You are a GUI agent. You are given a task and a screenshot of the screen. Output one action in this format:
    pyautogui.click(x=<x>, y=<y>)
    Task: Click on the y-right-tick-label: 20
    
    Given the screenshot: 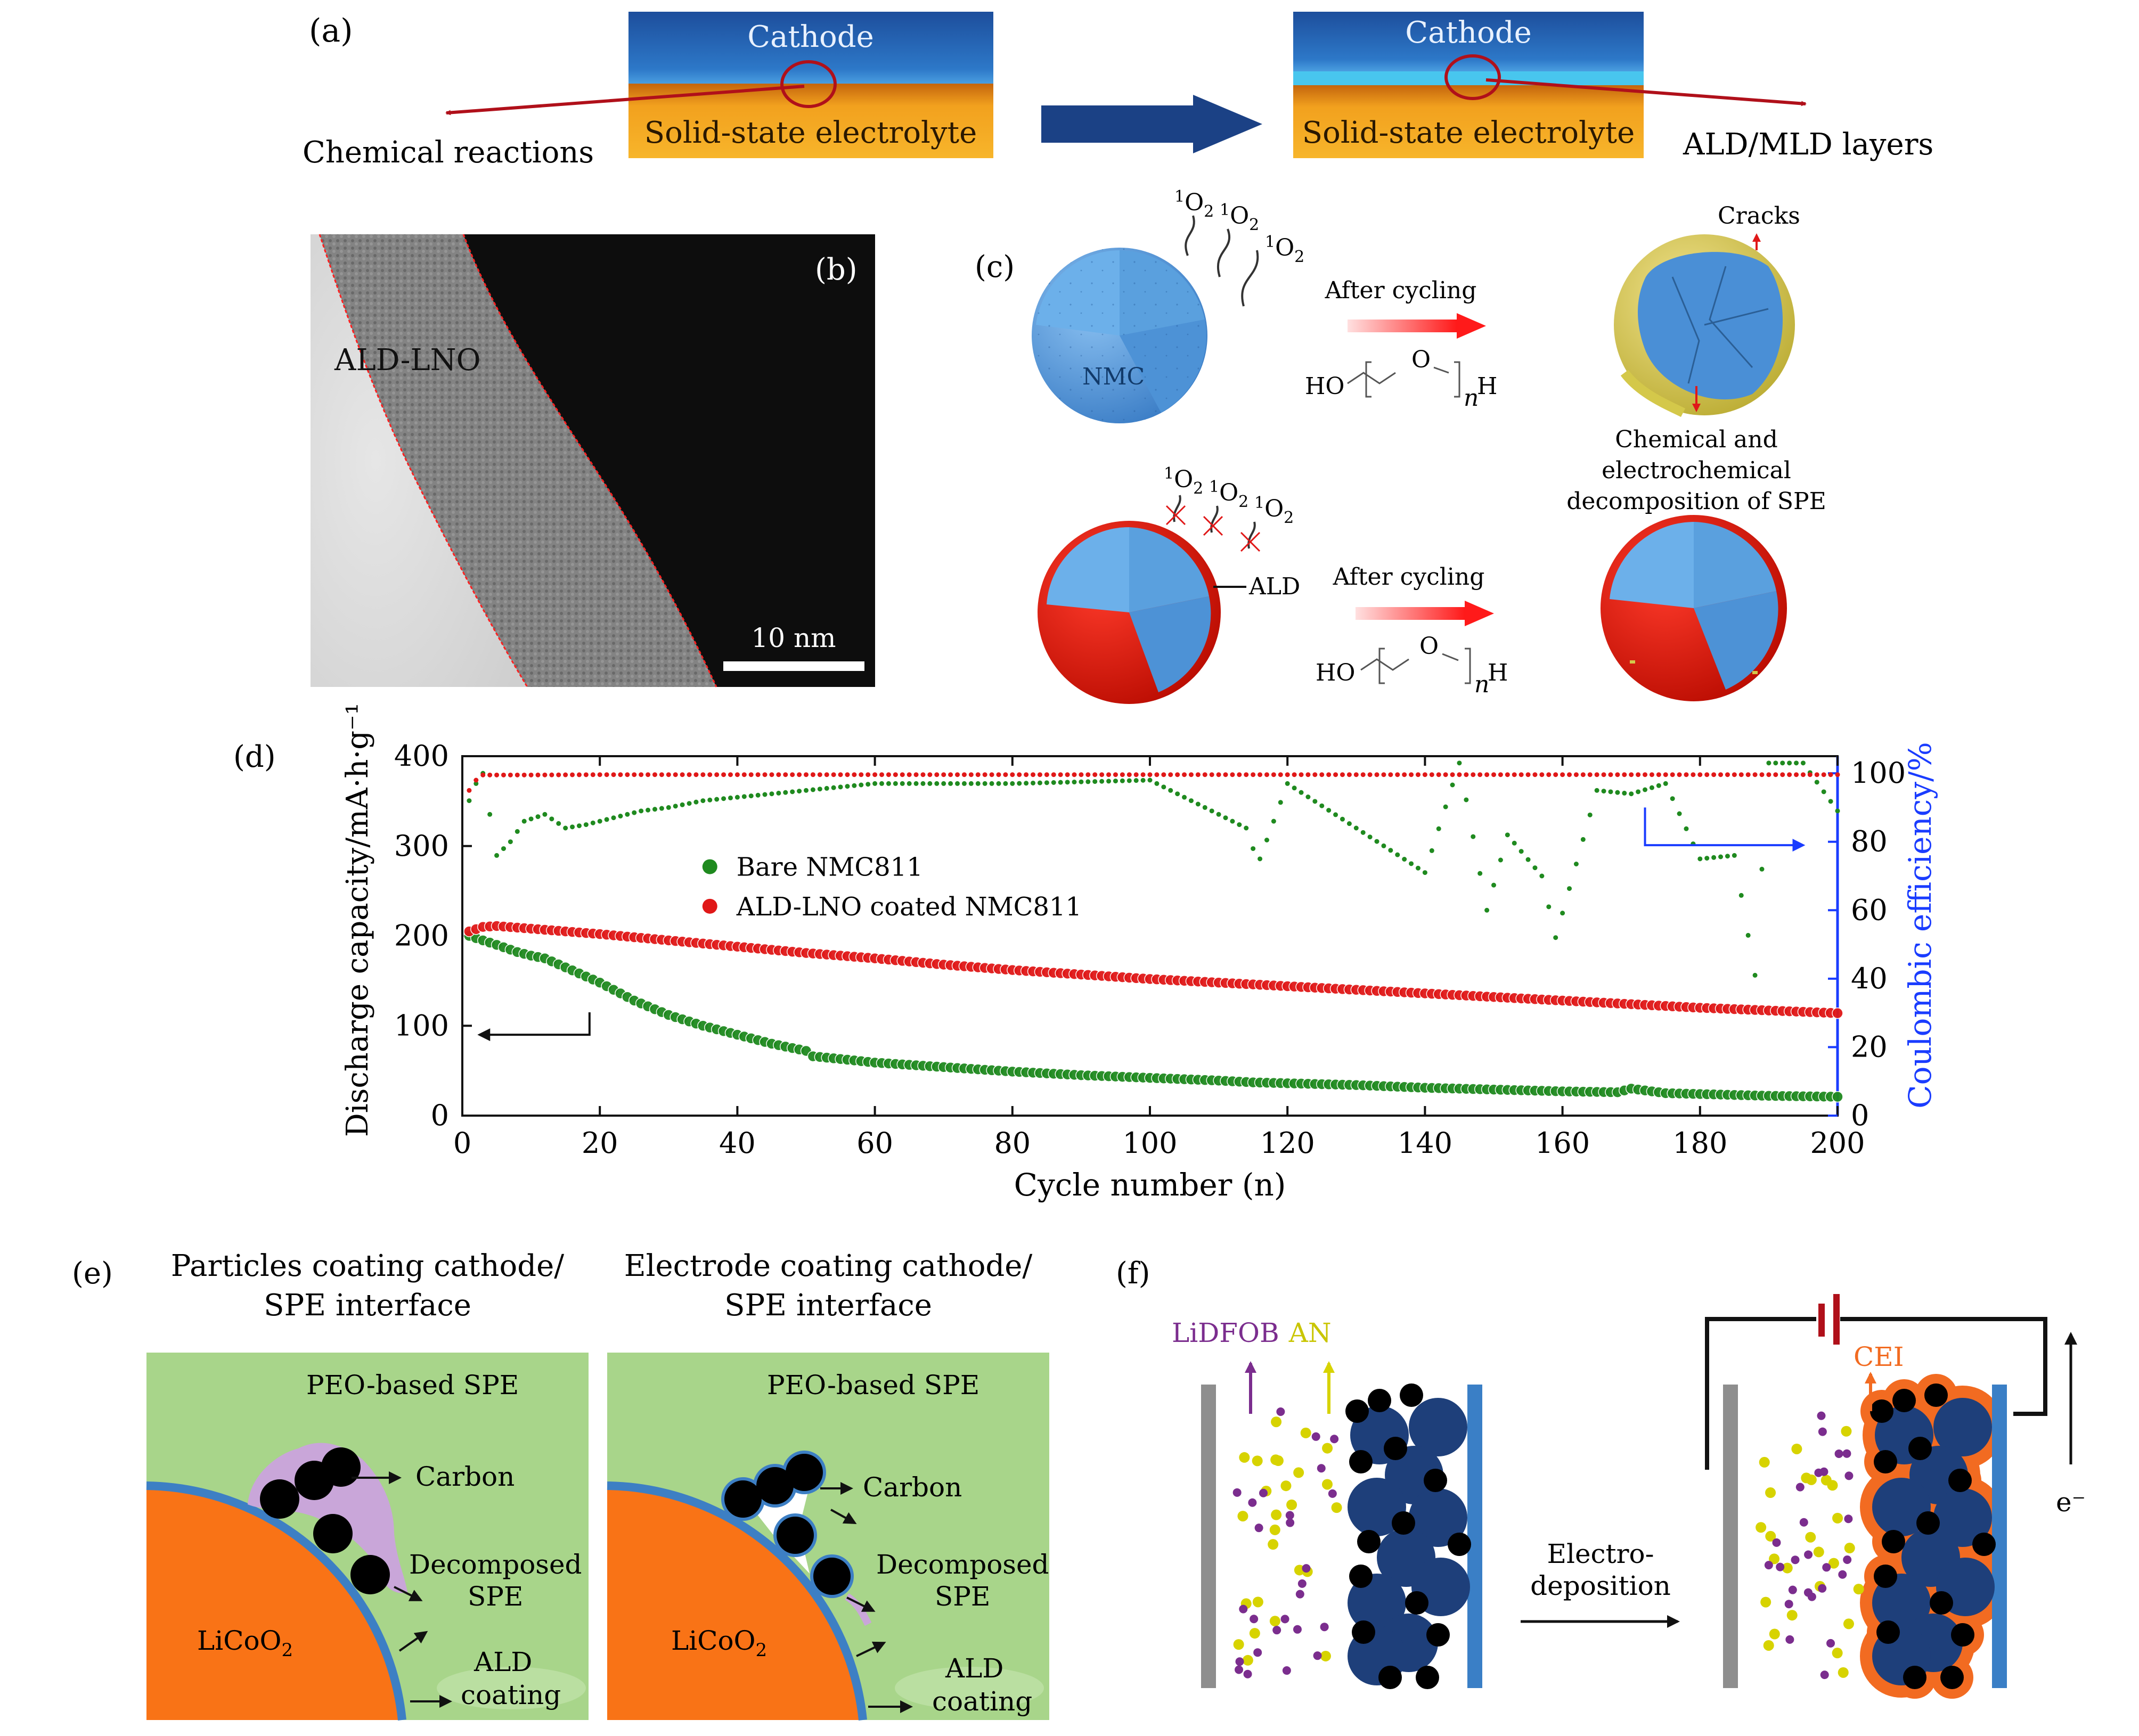 What is the action you would take?
    pyautogui.click(x=1869, y=1046)
    